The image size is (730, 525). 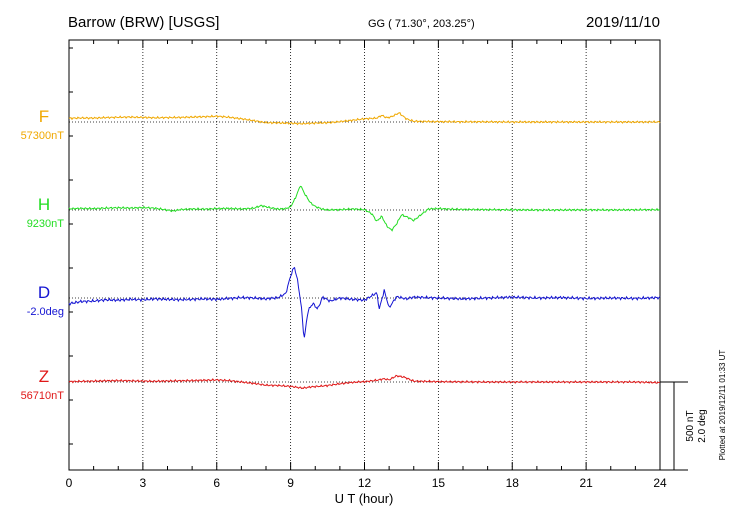 I want to click on station-title: Barrow (BRW) [USGS], so click(x=143, y=22).